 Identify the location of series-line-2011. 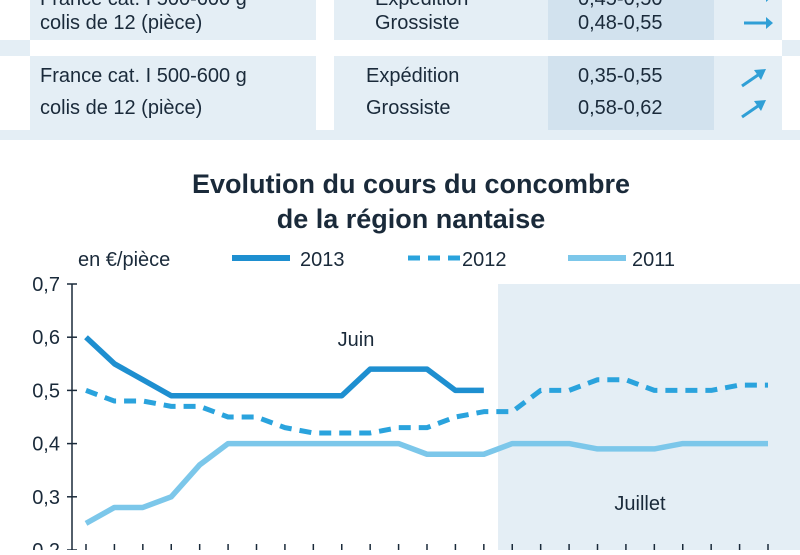
(426, 483).